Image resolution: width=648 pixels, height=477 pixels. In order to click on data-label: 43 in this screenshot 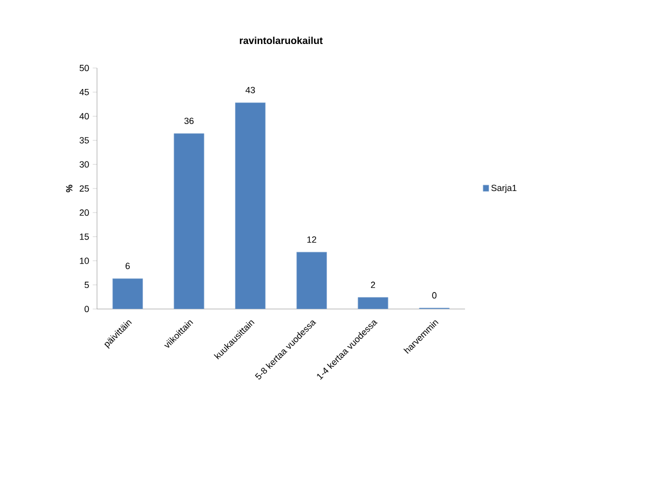, I will do `click(250, 90)`.